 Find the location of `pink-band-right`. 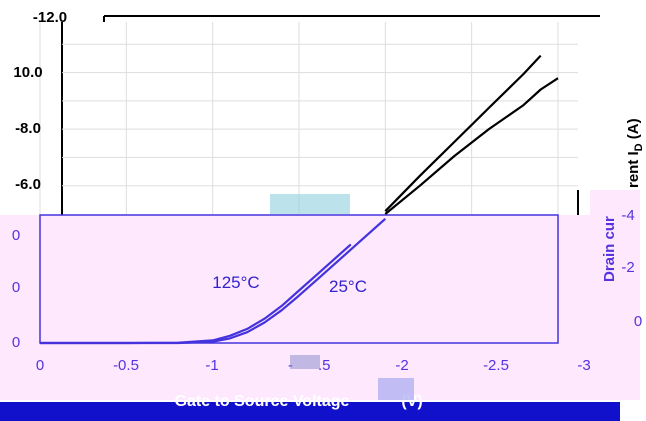

pink-band-right is located at coordinates (615, 272).